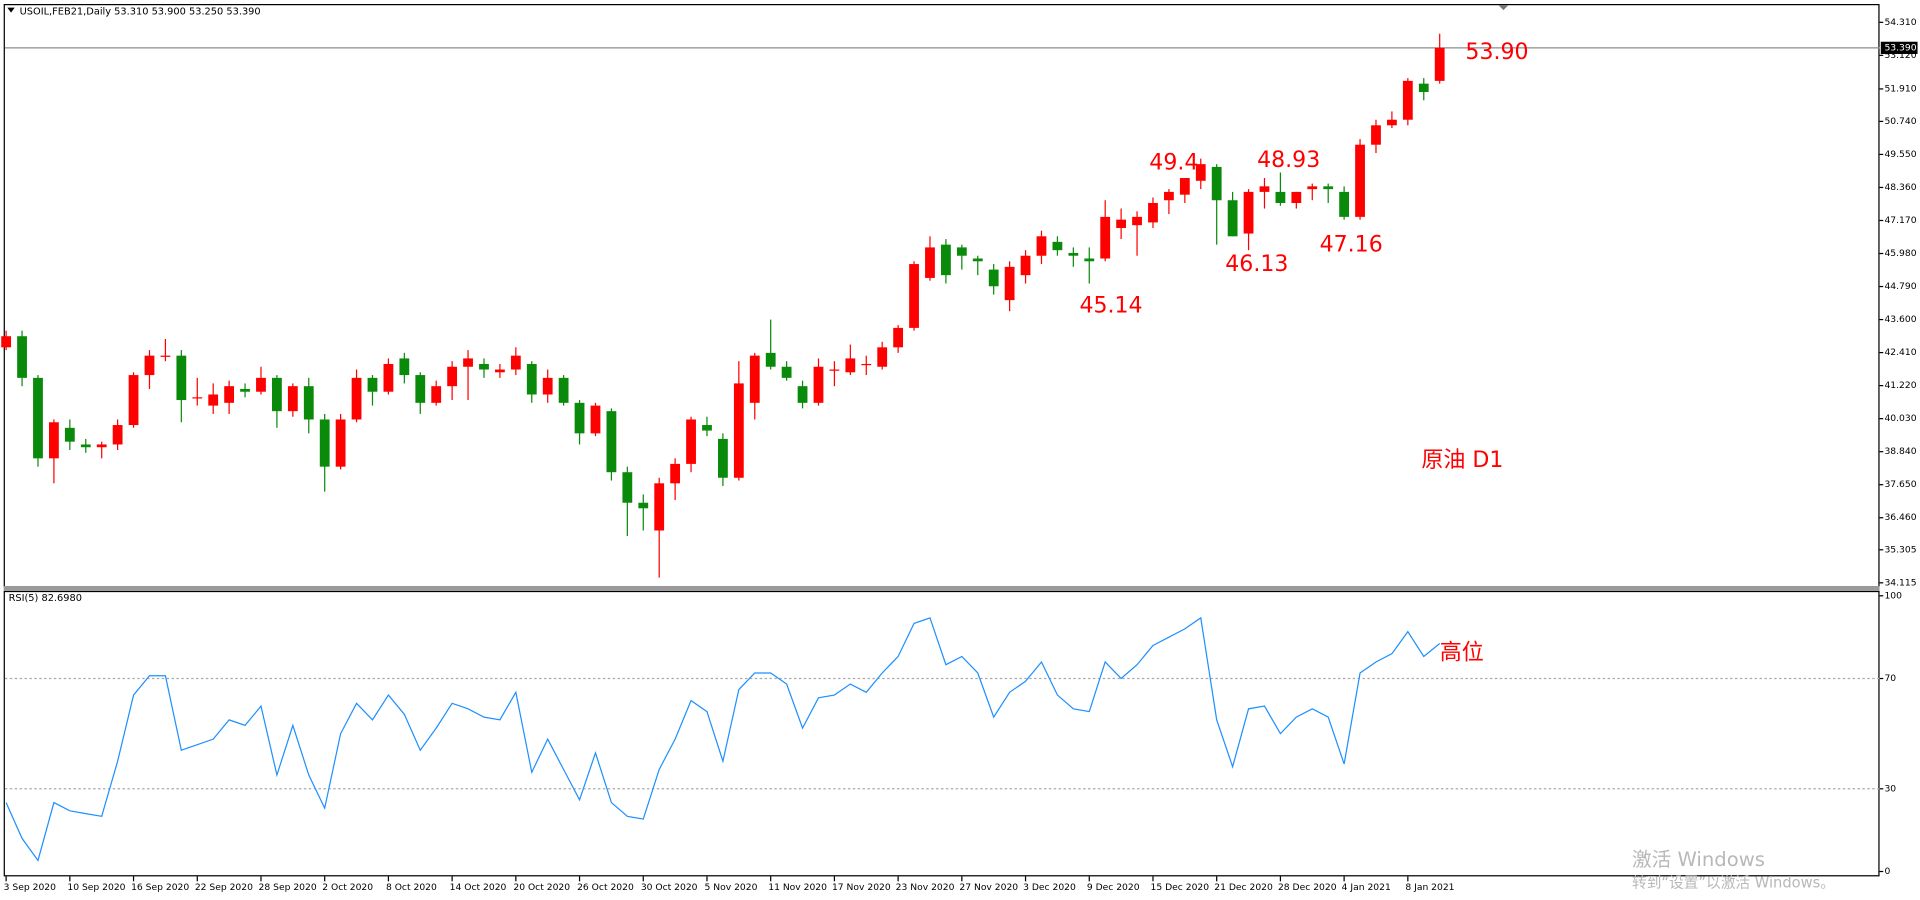  What do you see at coordinates (1113, 887) in the screenshot?
I see `x-tick-label: 9 Dec 2020` at bounding box center [1113, 887].